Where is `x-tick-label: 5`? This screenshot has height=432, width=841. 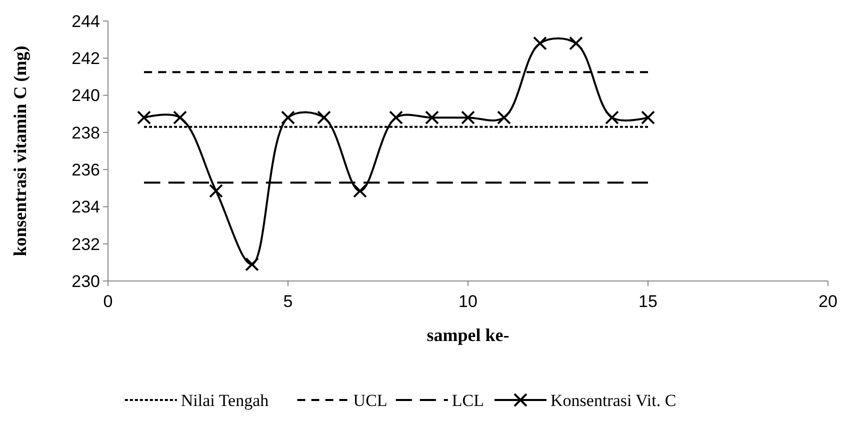 x-tick-label: 5 is located at coordinates (288, 301).